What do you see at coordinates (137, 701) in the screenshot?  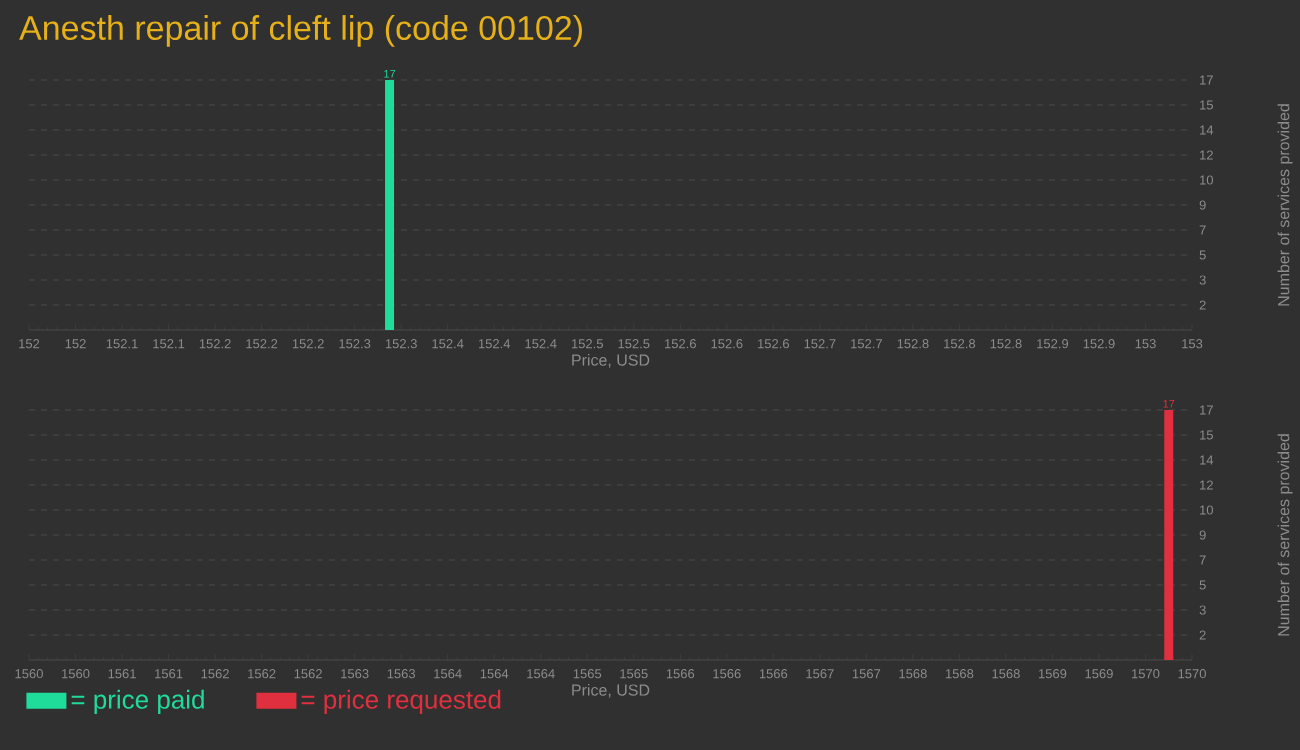 I see `legend-label: = price paid` at bounding box center [137, 701].